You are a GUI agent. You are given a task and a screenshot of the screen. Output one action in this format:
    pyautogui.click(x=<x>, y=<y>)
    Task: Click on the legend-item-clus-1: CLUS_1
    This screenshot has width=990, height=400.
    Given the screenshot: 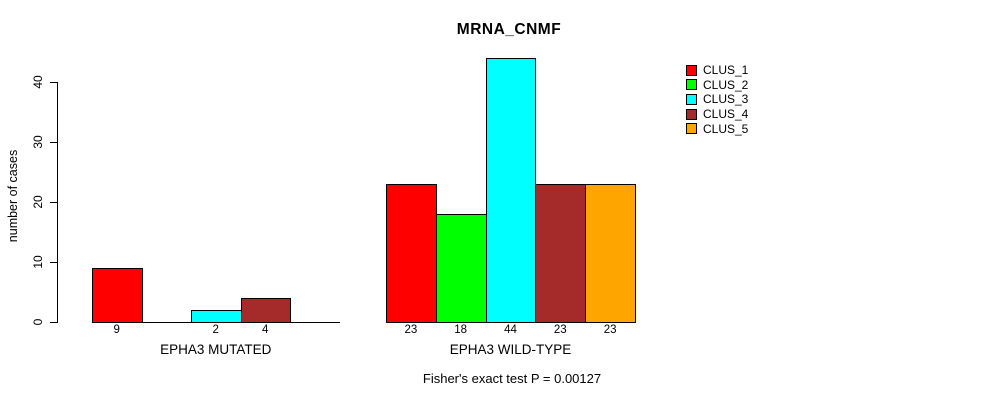 What is the action you would take?
    pyautogui.click(x=717, y=70)
    